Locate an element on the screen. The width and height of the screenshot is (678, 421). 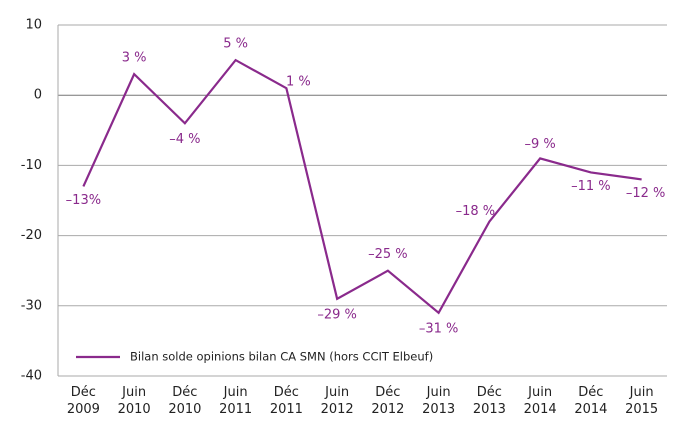
x-tick-label: Déc 2014 is located at coordinates (591, 401).